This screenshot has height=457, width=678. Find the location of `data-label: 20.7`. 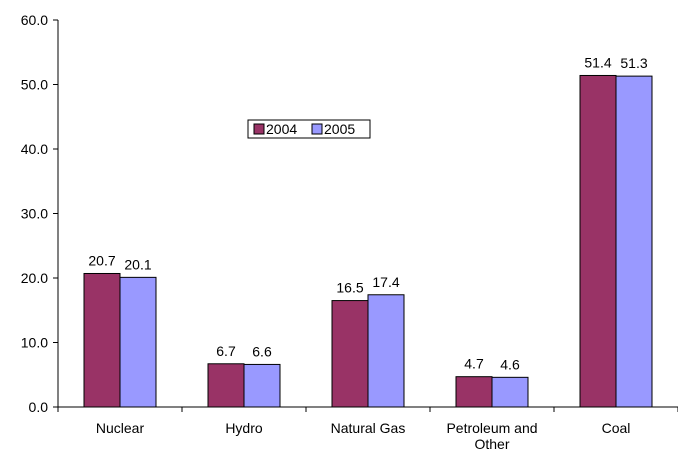

data-label: 20.7 is located at coordinates (101, 260).